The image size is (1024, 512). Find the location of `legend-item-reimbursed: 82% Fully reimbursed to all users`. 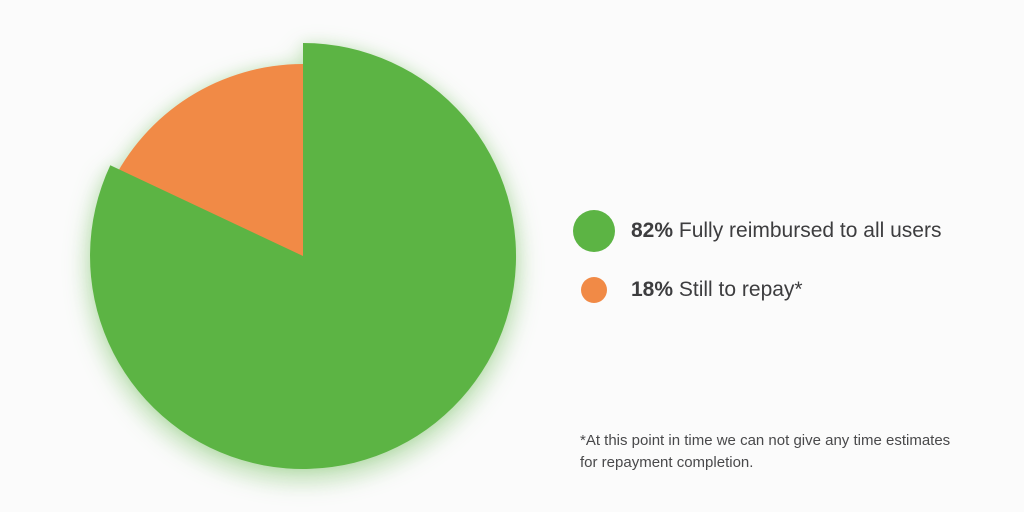

legend-item-reimbursed: 82% Fully reimbursed to all users is located at coordinates (757, 231).